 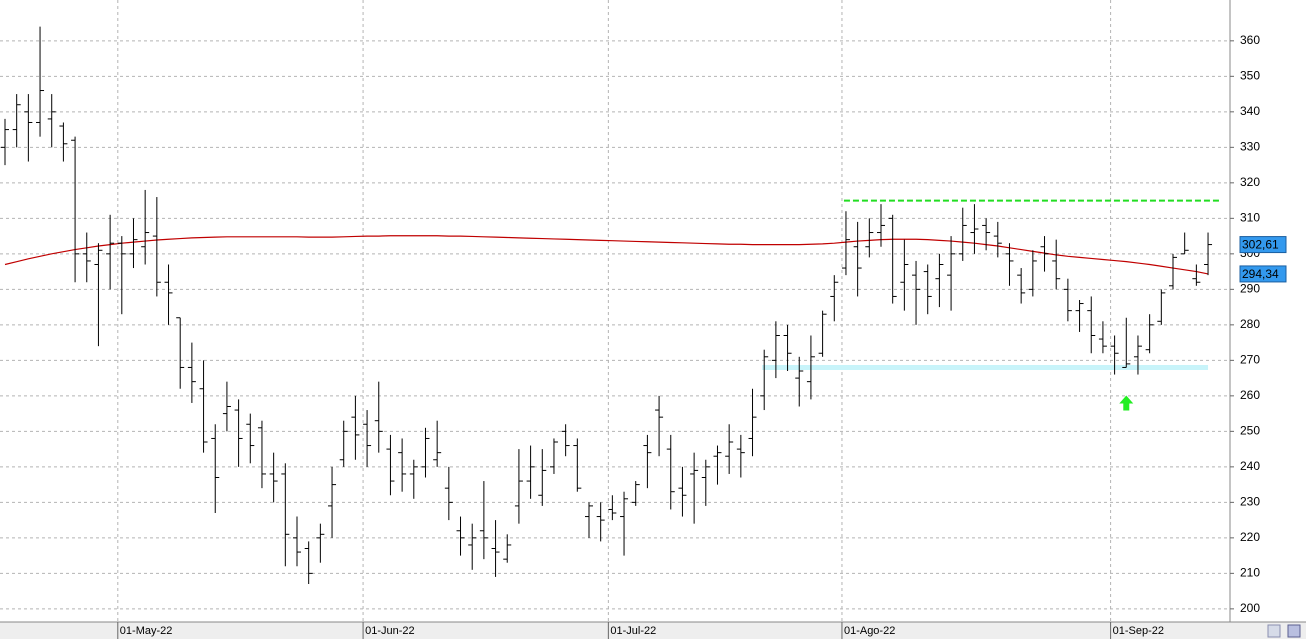 What do you see at coordinates (1250, 608) in the screenshot?
I see `y-tick-label: 200` at bounding box center [1250, 608].